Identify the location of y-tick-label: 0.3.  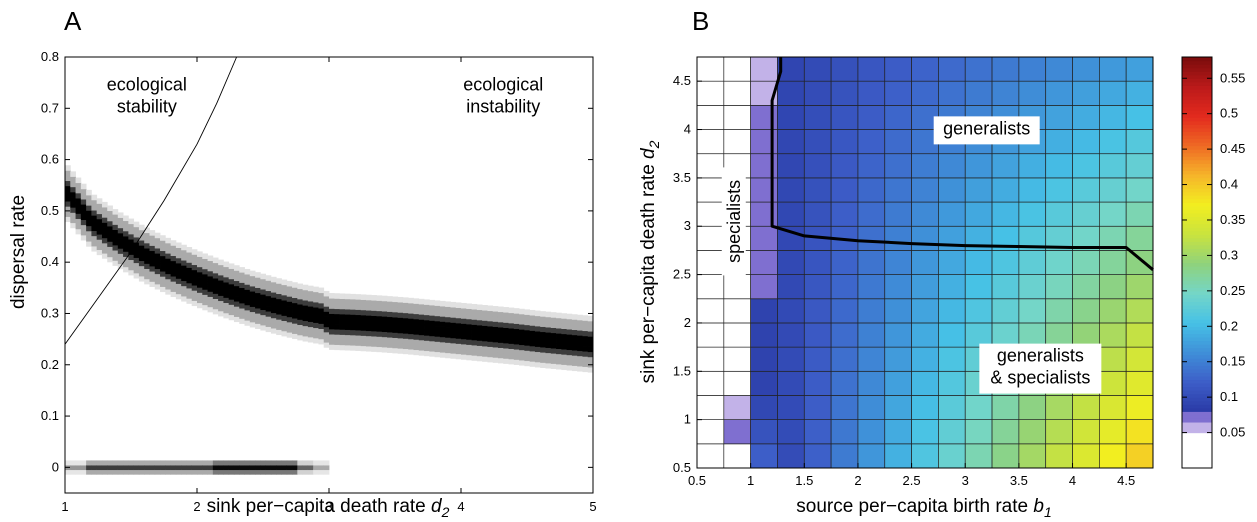
(50, 312).